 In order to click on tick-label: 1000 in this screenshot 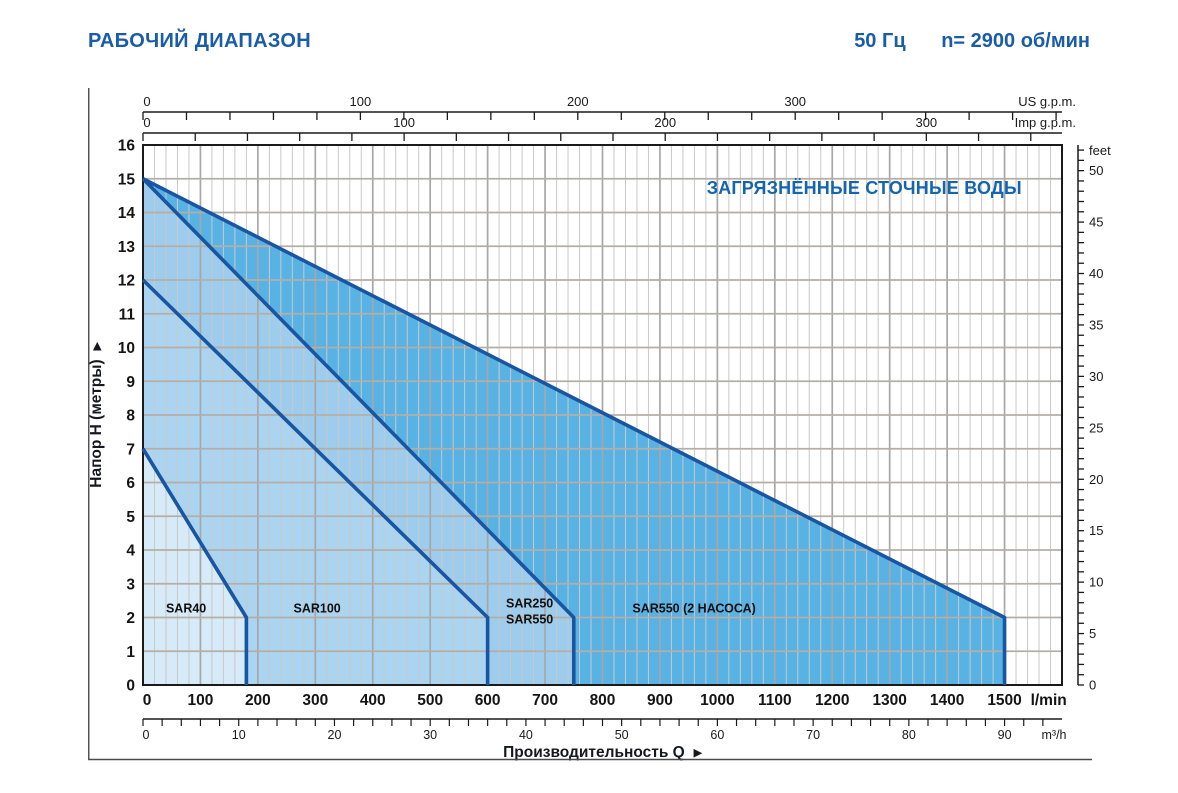, I will do `click(717, 700)`.